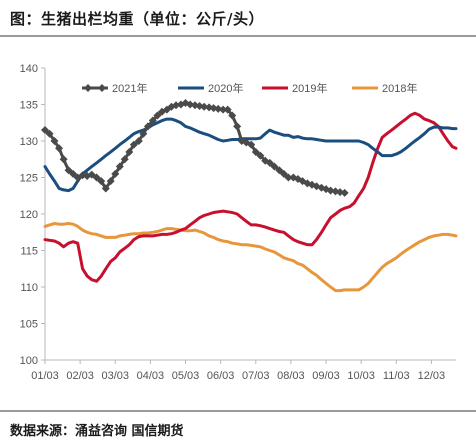 This screenshot has height=444, width=476. Describe the element at coordinates (129, 88) in the screenshot. I see `legend-label: 2021年` at that location.